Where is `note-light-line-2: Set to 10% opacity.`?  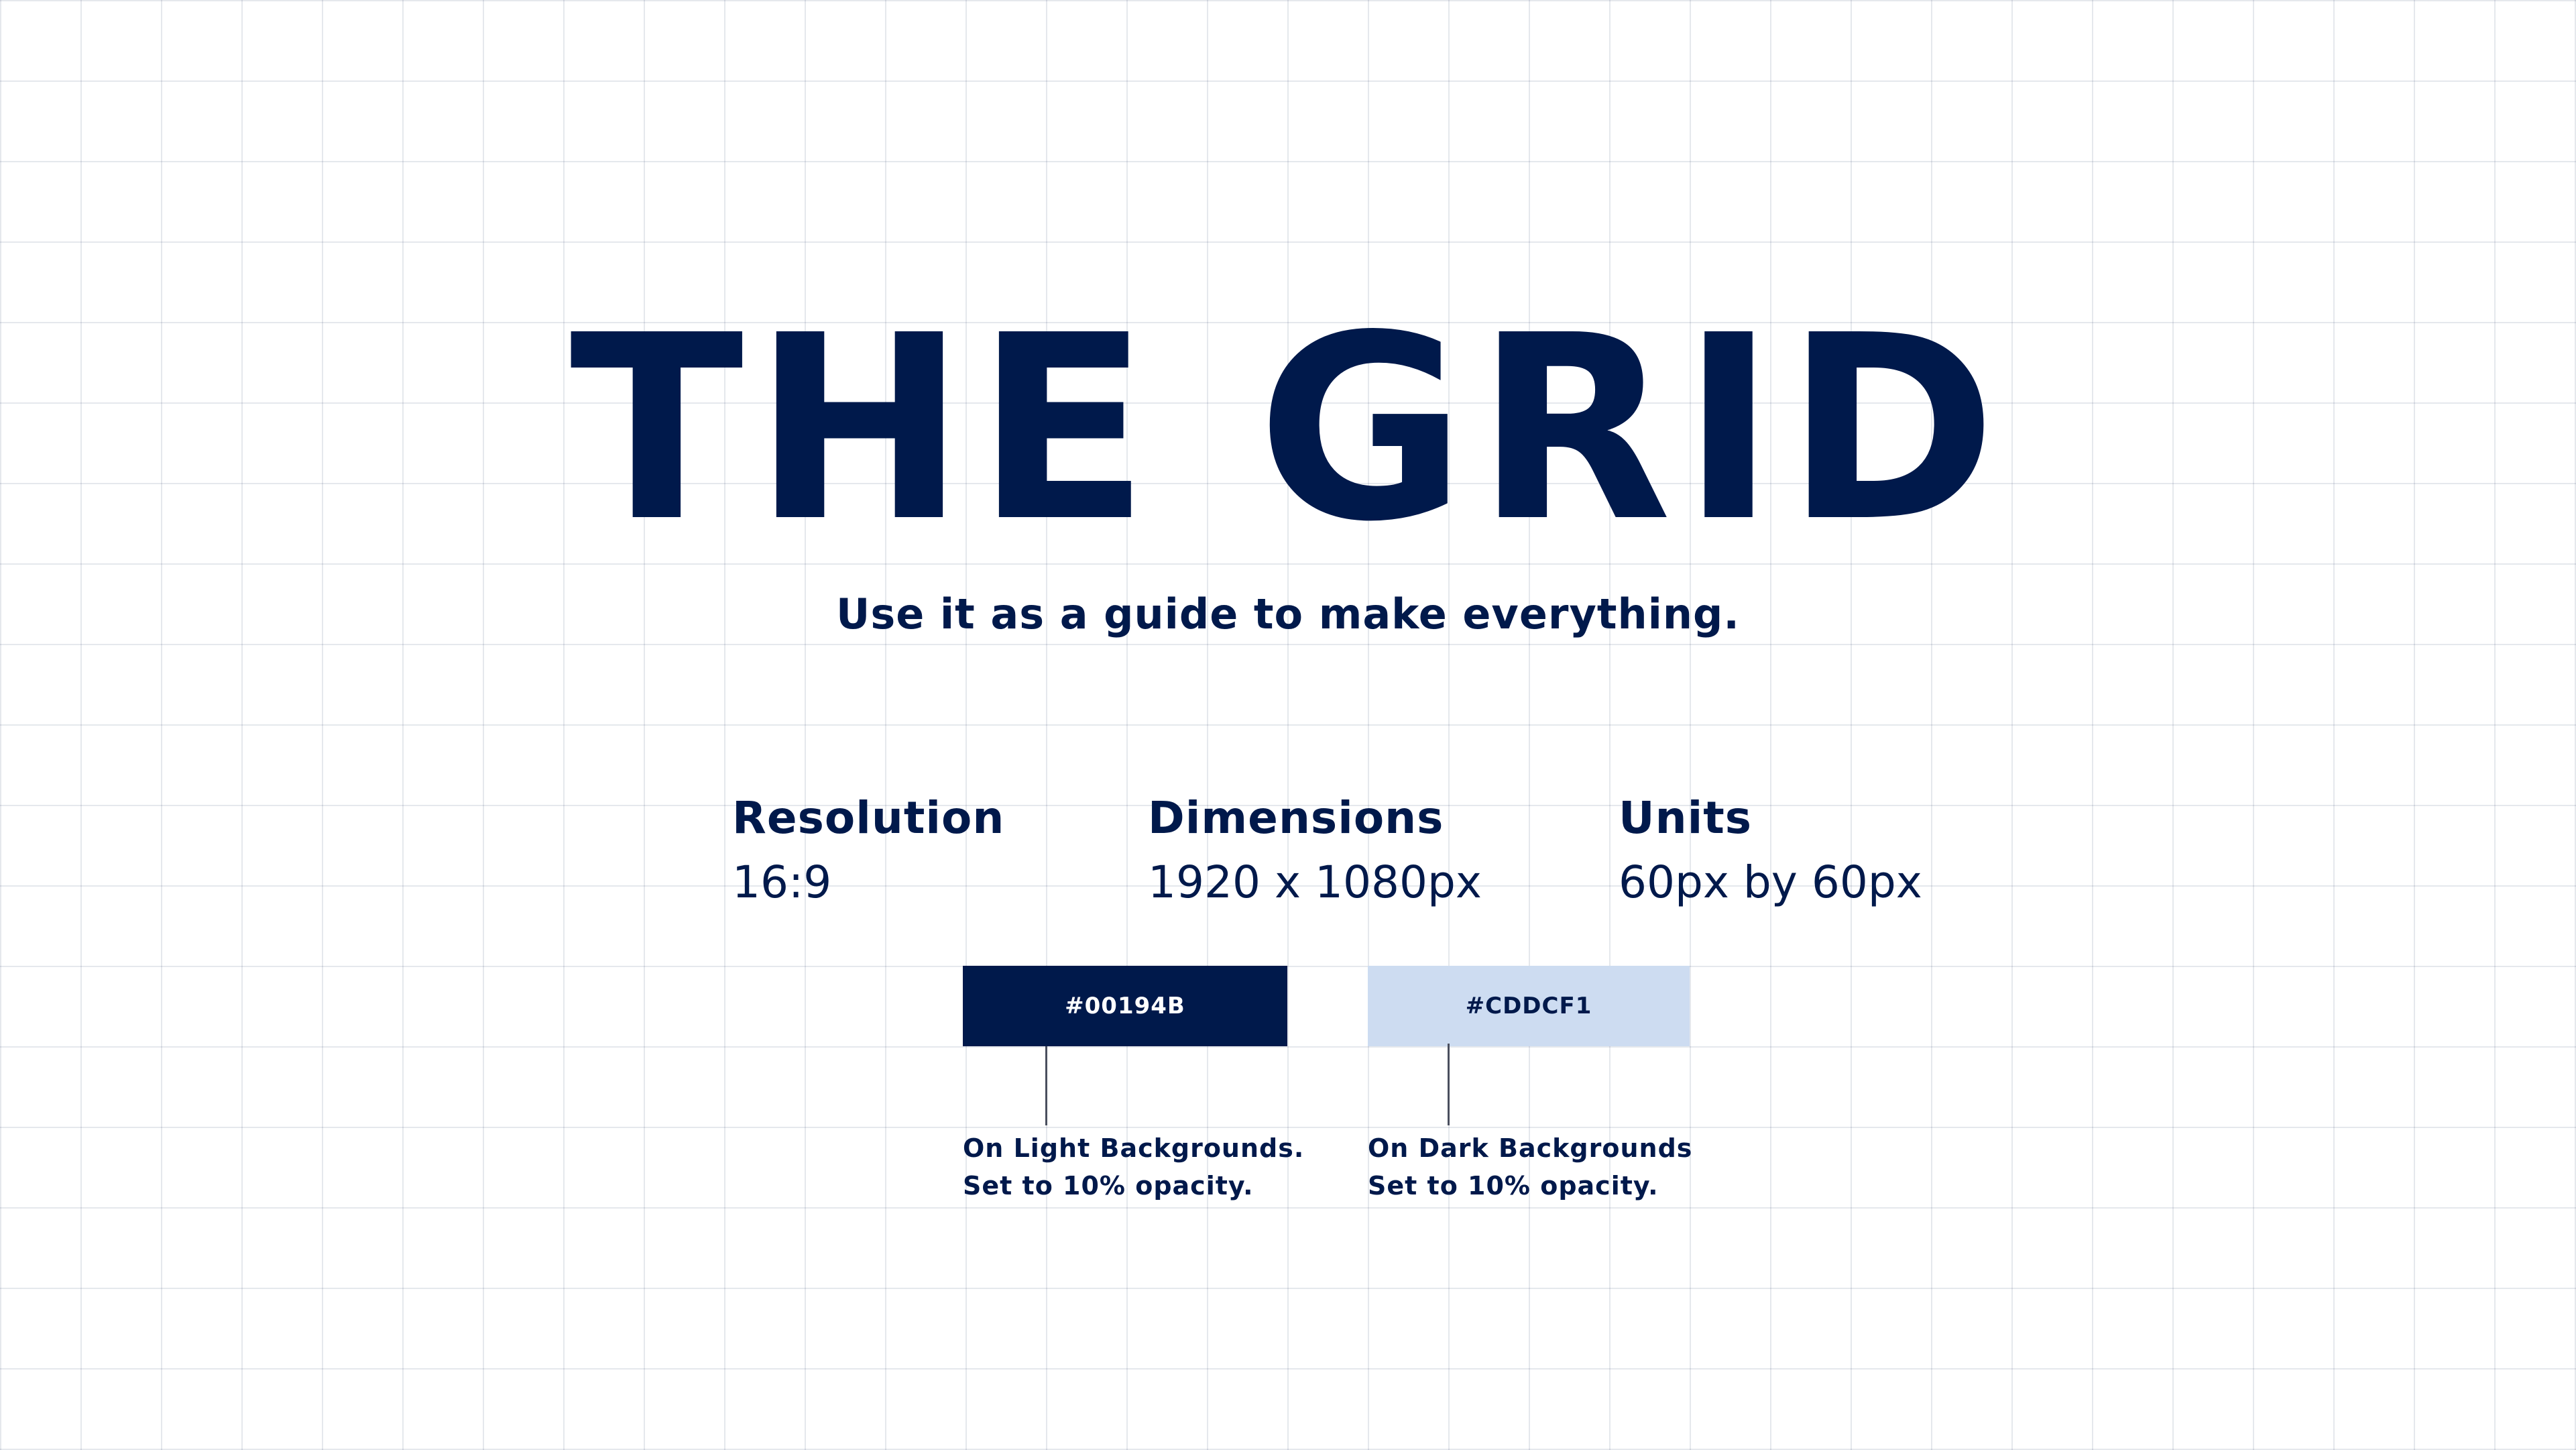 note-light-line-2: Set to 10% opacity. is located at coordinates (1108, 1186).